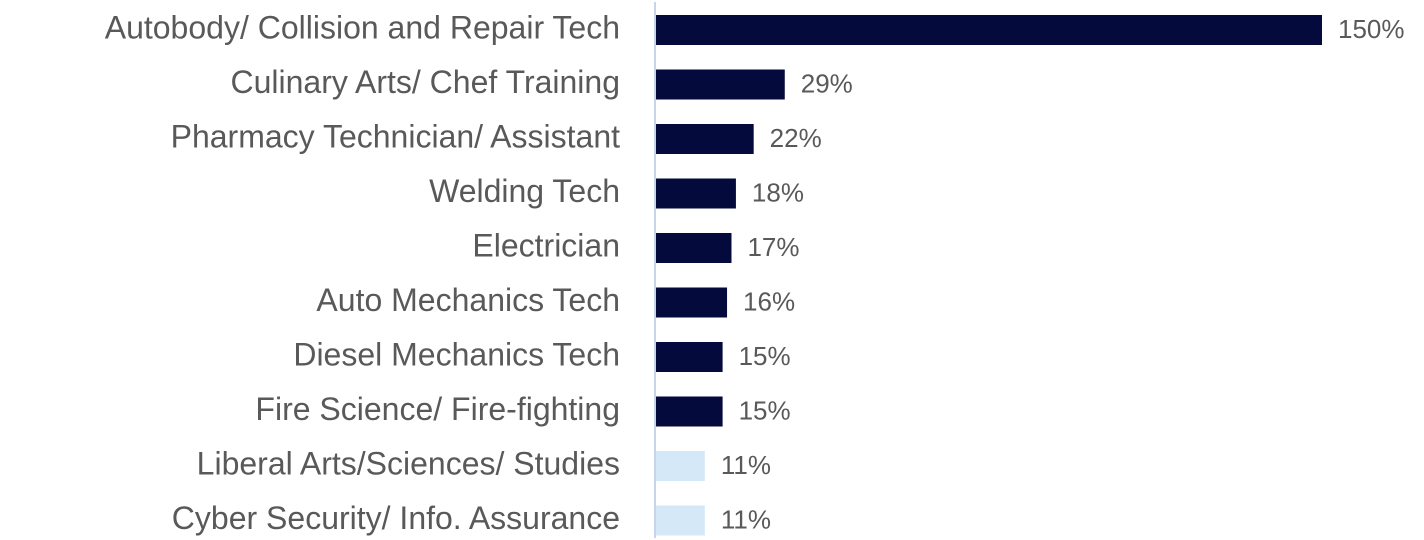 This screenshot has width=1424, height=540. Describe the element at coordinates (827, 83) in the screenshot. I see `data-label: 29%` at that location.